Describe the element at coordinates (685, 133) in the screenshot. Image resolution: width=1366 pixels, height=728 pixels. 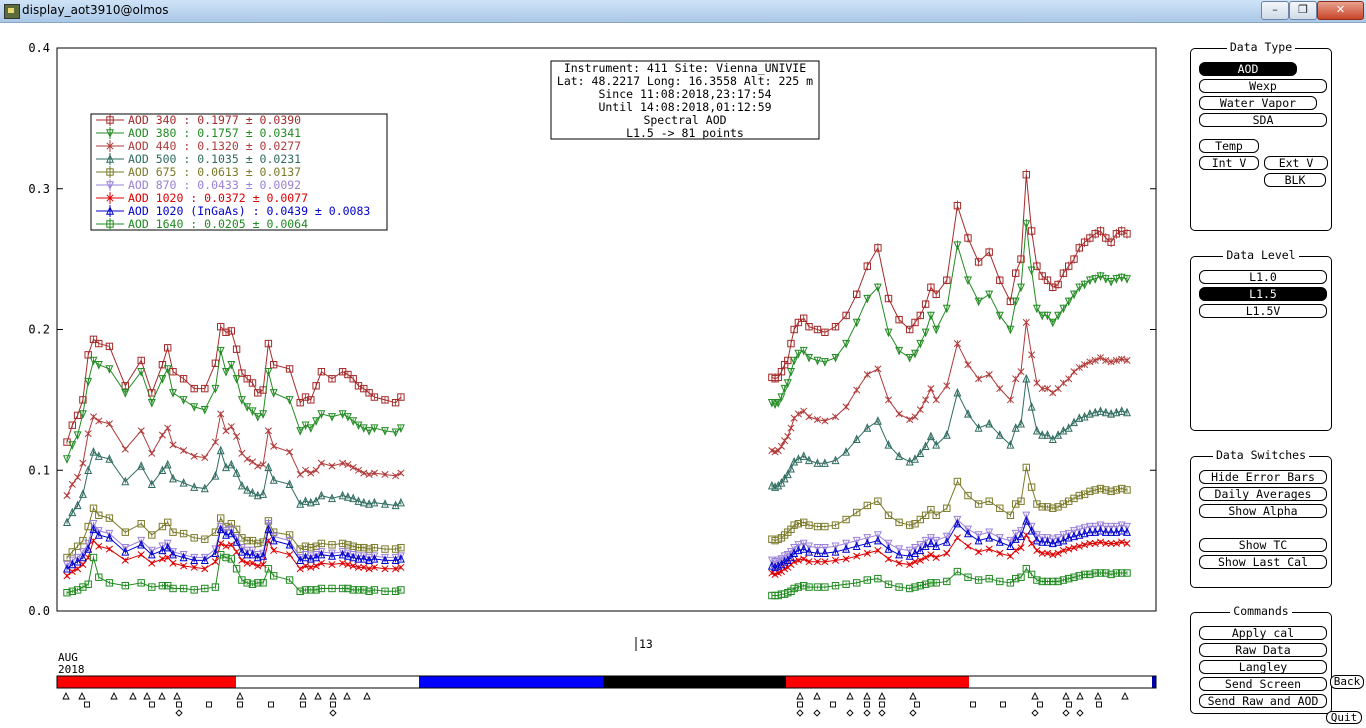
I see `info-level: L1.5 -> 81 points` at that location.